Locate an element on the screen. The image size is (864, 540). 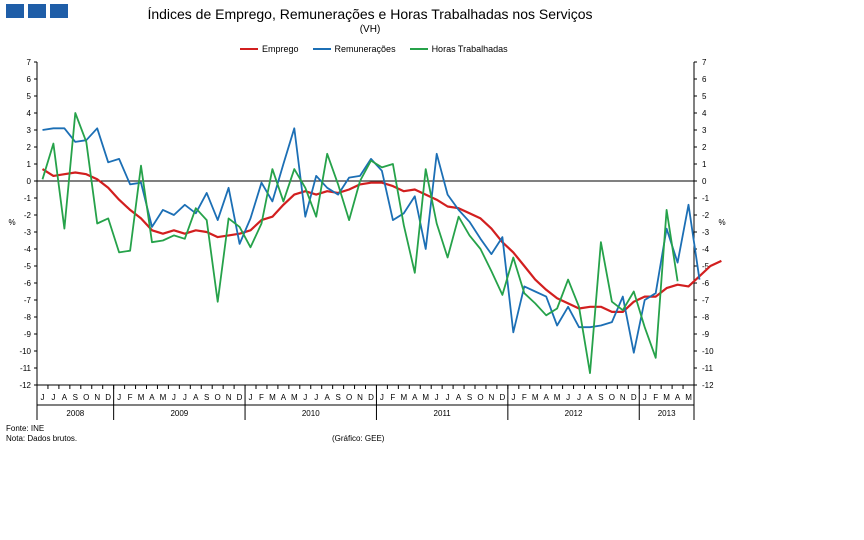
y-tick-label-right: 1 is located at coordinates (704, 164).